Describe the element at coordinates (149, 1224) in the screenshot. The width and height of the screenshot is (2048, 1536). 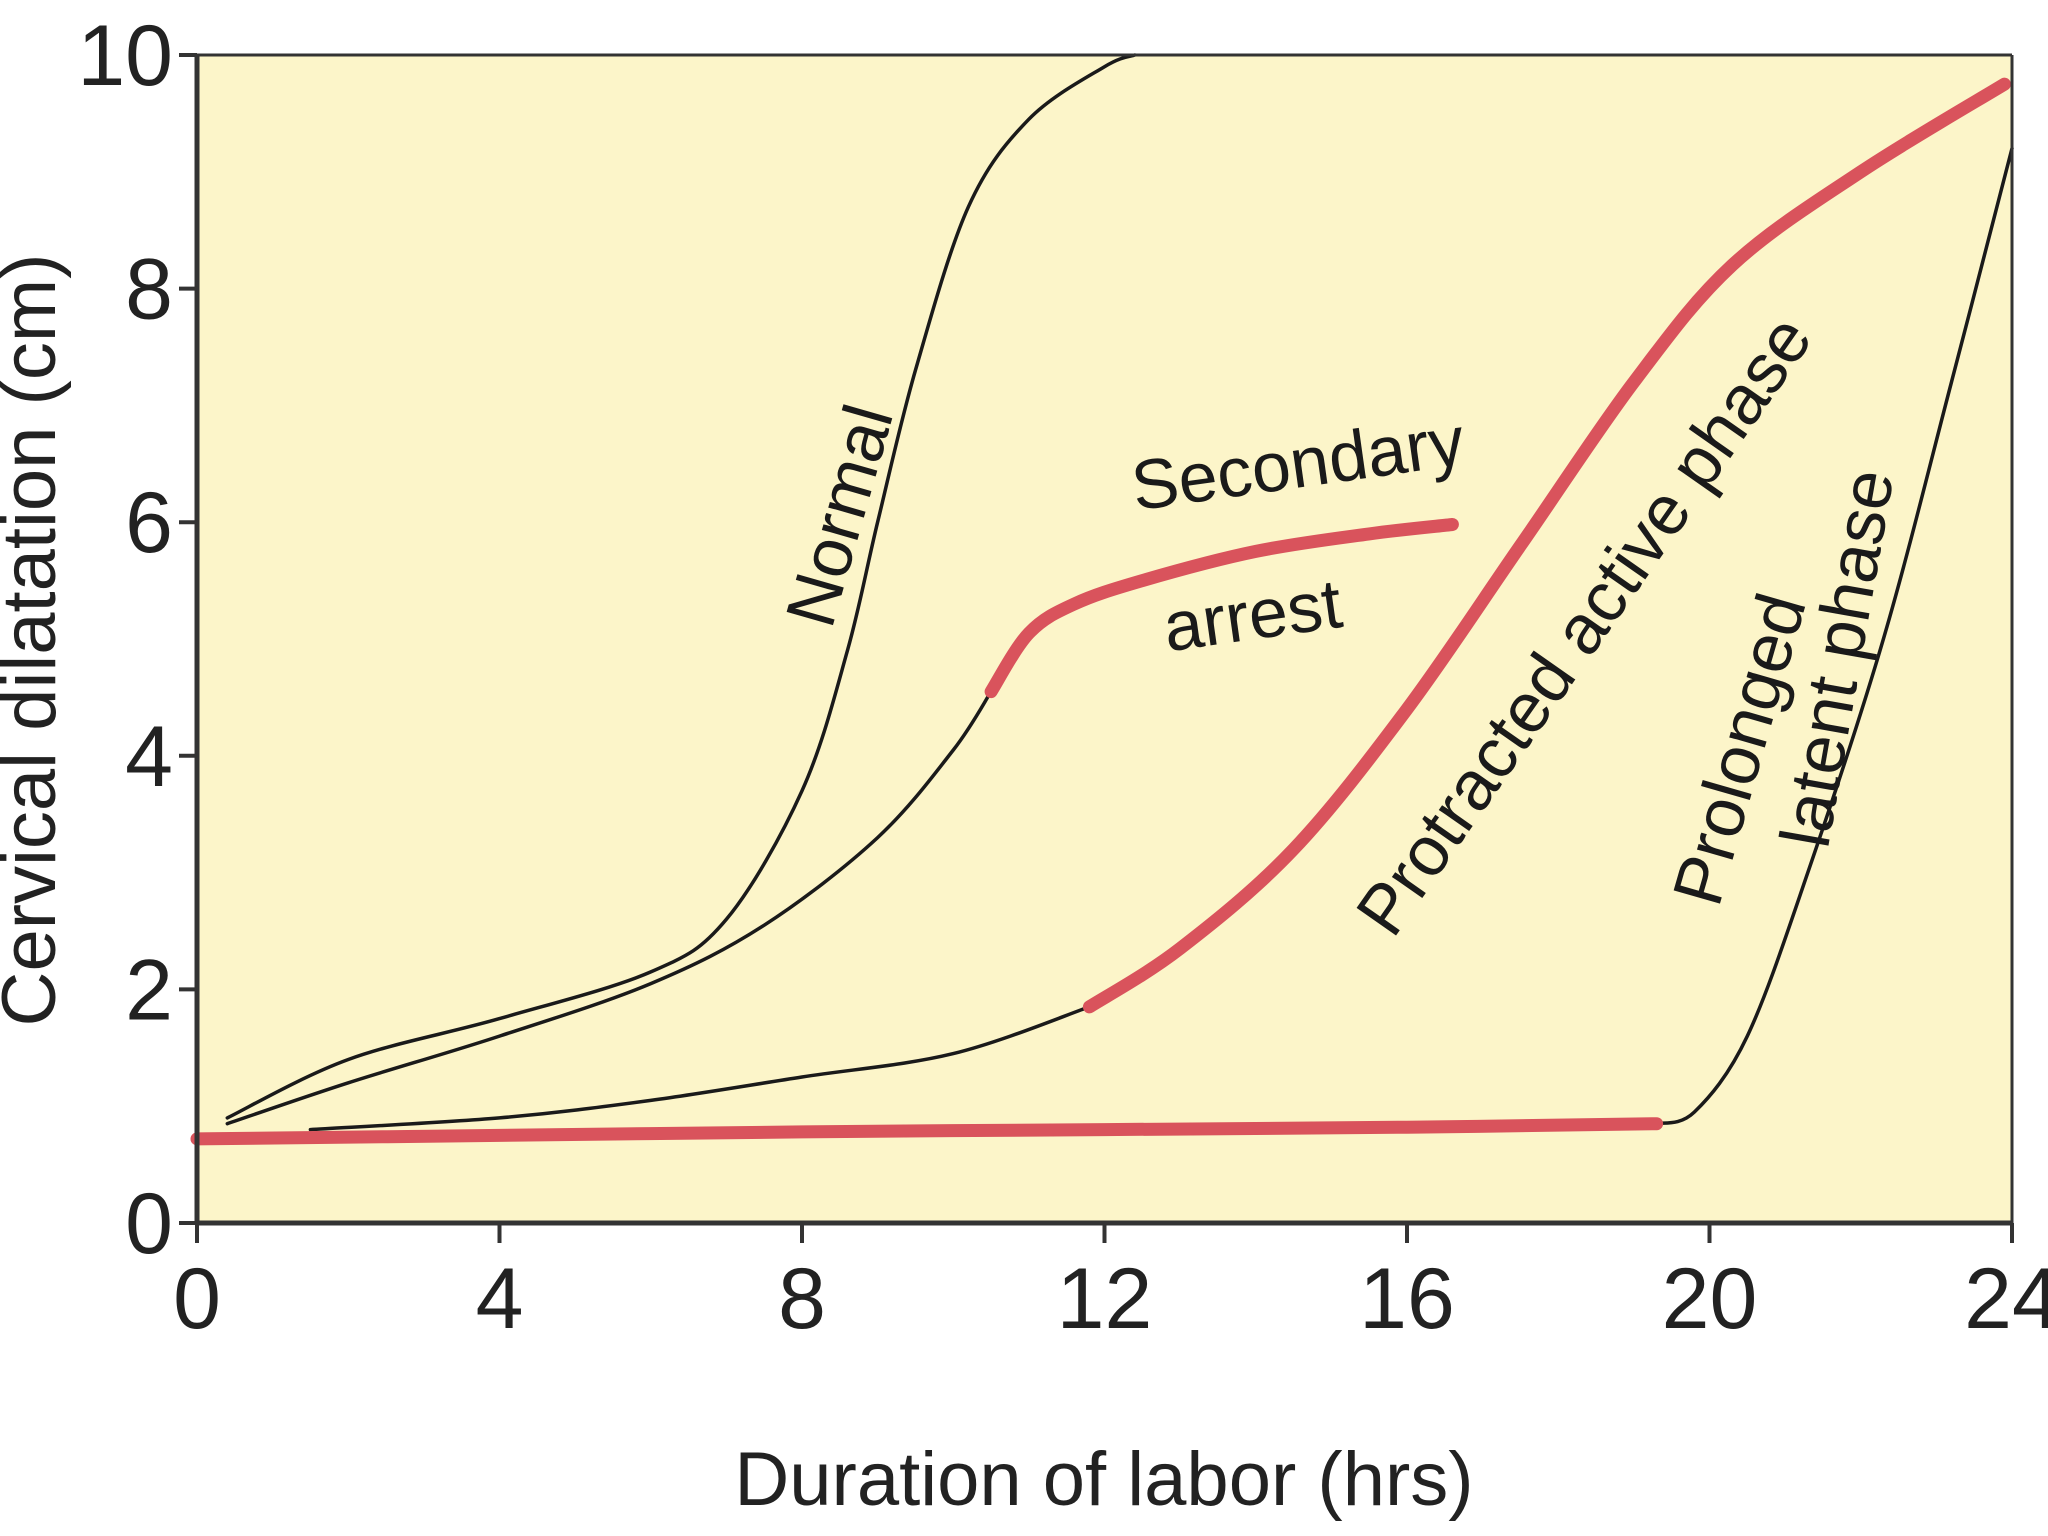
I see `y-tick-label: 0` at that location.